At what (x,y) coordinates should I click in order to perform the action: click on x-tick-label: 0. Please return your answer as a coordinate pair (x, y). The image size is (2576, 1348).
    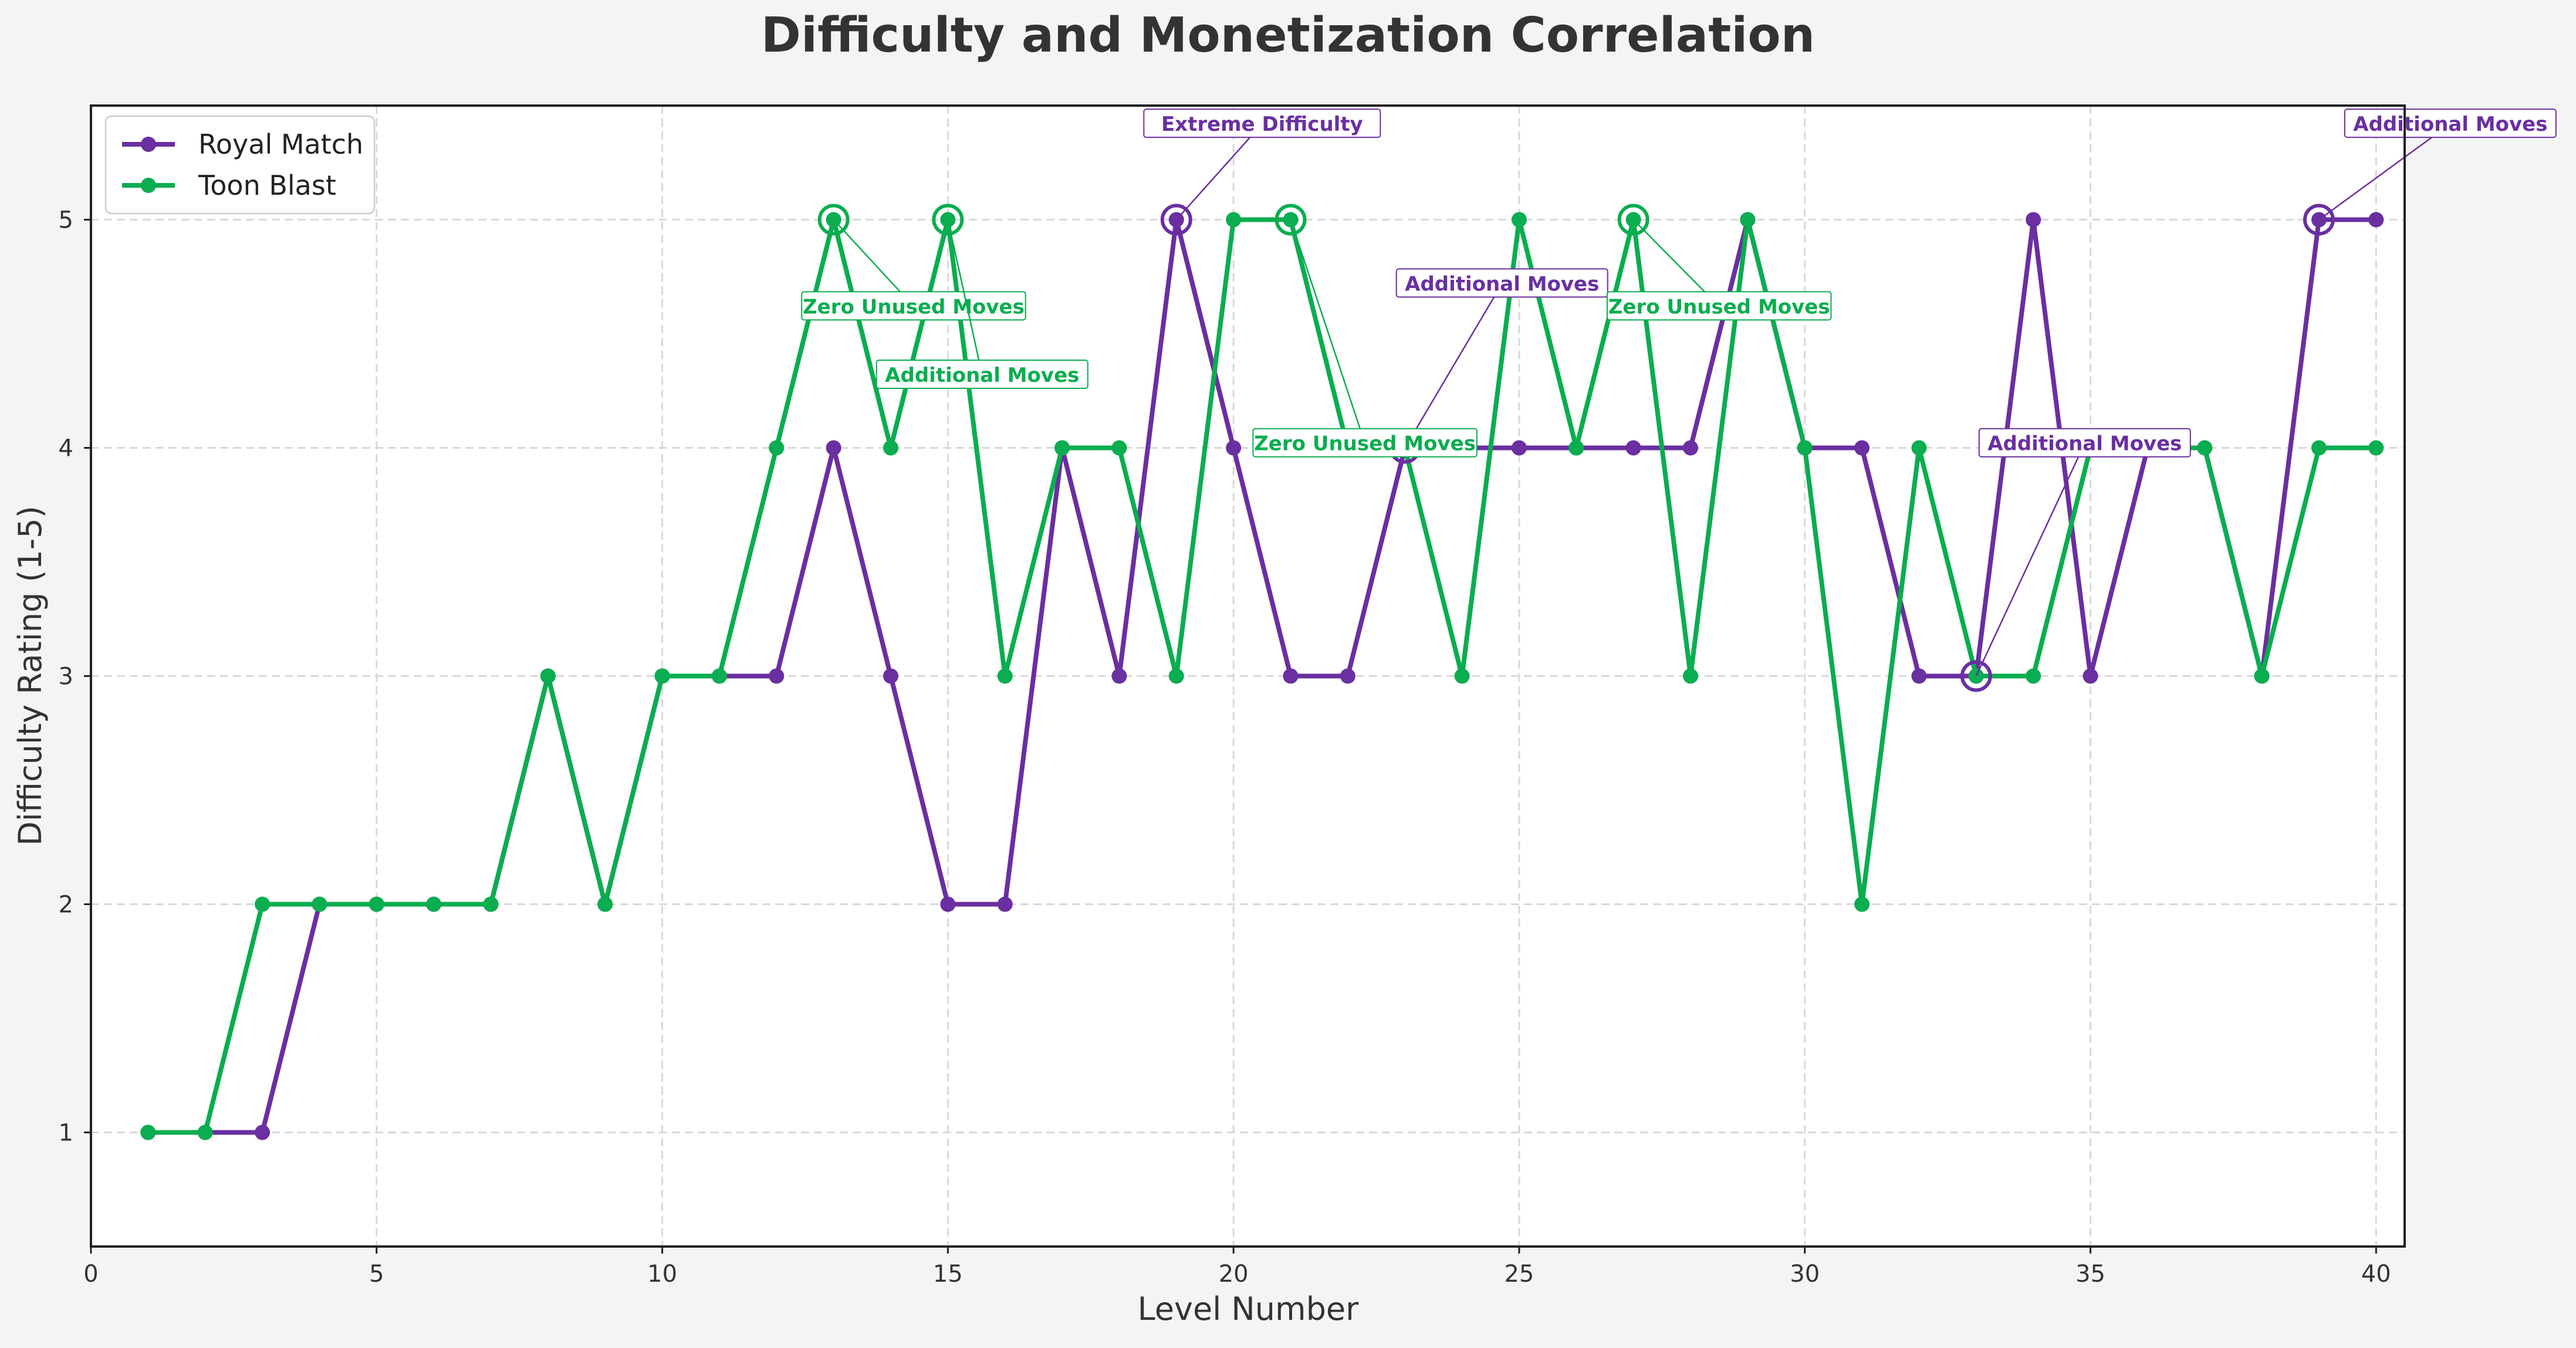
    Looking at the image, I should click on (90, 1274).